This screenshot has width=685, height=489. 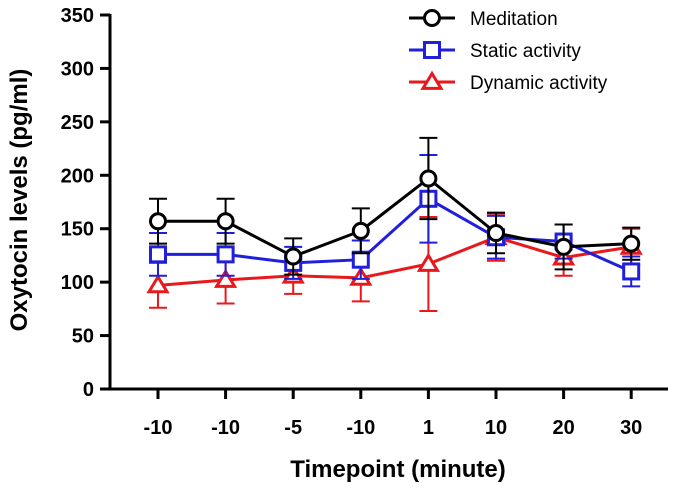 What do you see at coordinates (77, 69) in the screenshot?
I see `y-tick-label: 300` at bounding box center [77, 69].